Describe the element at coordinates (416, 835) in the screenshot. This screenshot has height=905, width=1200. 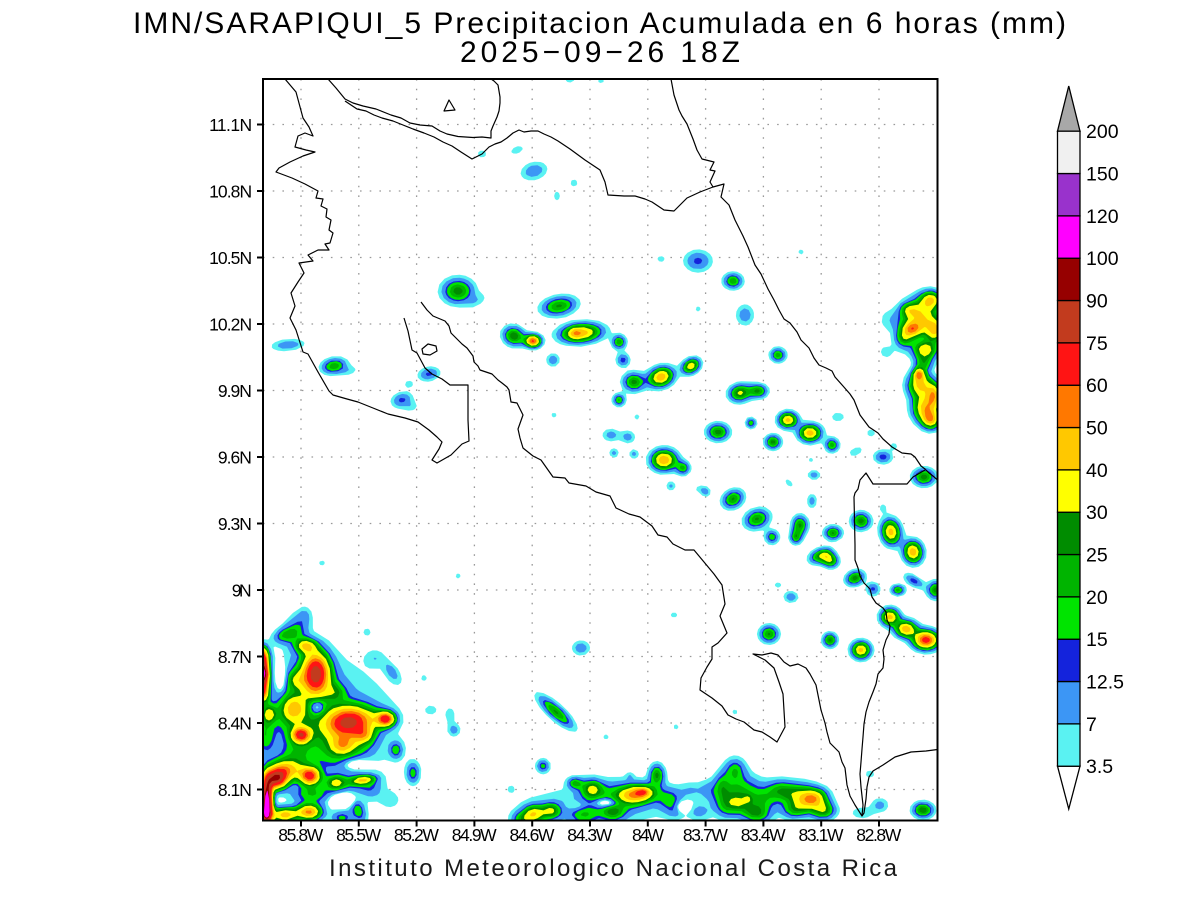
I see `svg-text: 85.2W` at that location.